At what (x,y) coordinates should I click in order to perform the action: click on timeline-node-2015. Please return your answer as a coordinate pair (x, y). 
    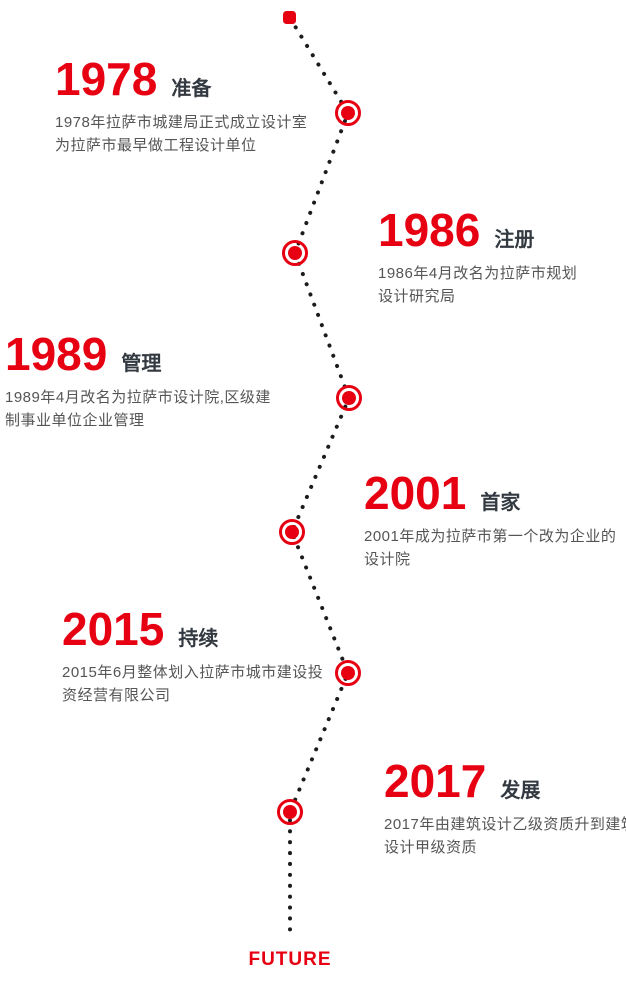
    Looking at the image, I should click on (348, 673).